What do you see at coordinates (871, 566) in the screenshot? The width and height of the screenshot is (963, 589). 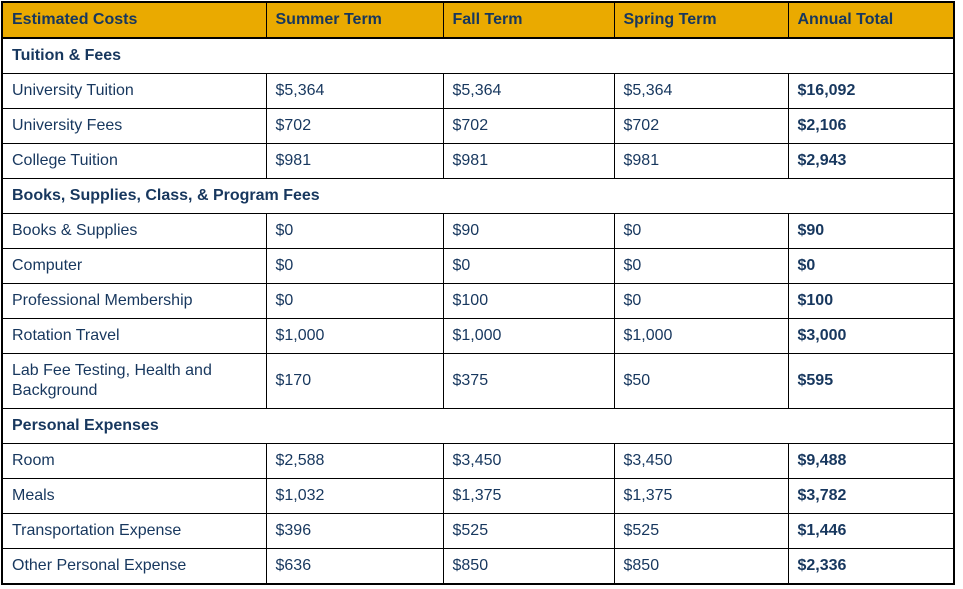 I see `cell-annual-total: $2,336` at bounding box center [871, 566].